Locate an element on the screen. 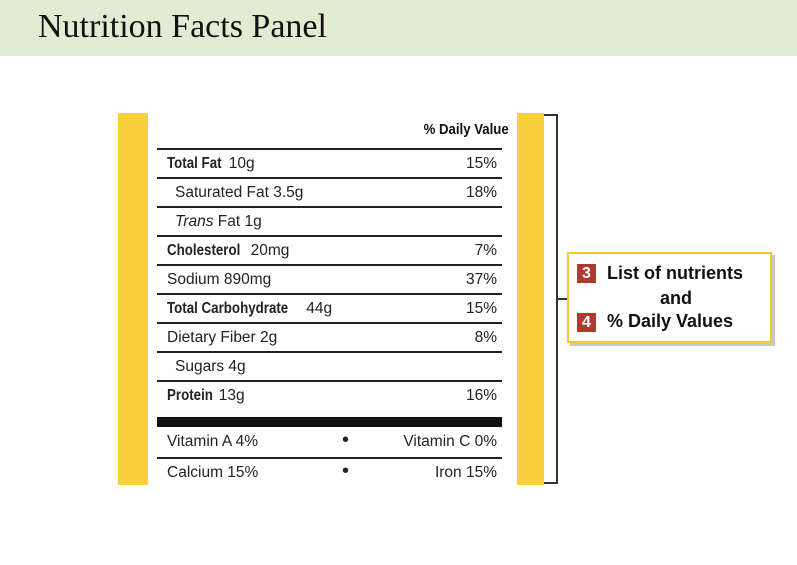 The image size is (797, 565). mineral-row: Calcium 15% • Iron 15% is located at coordinates (329, 471).